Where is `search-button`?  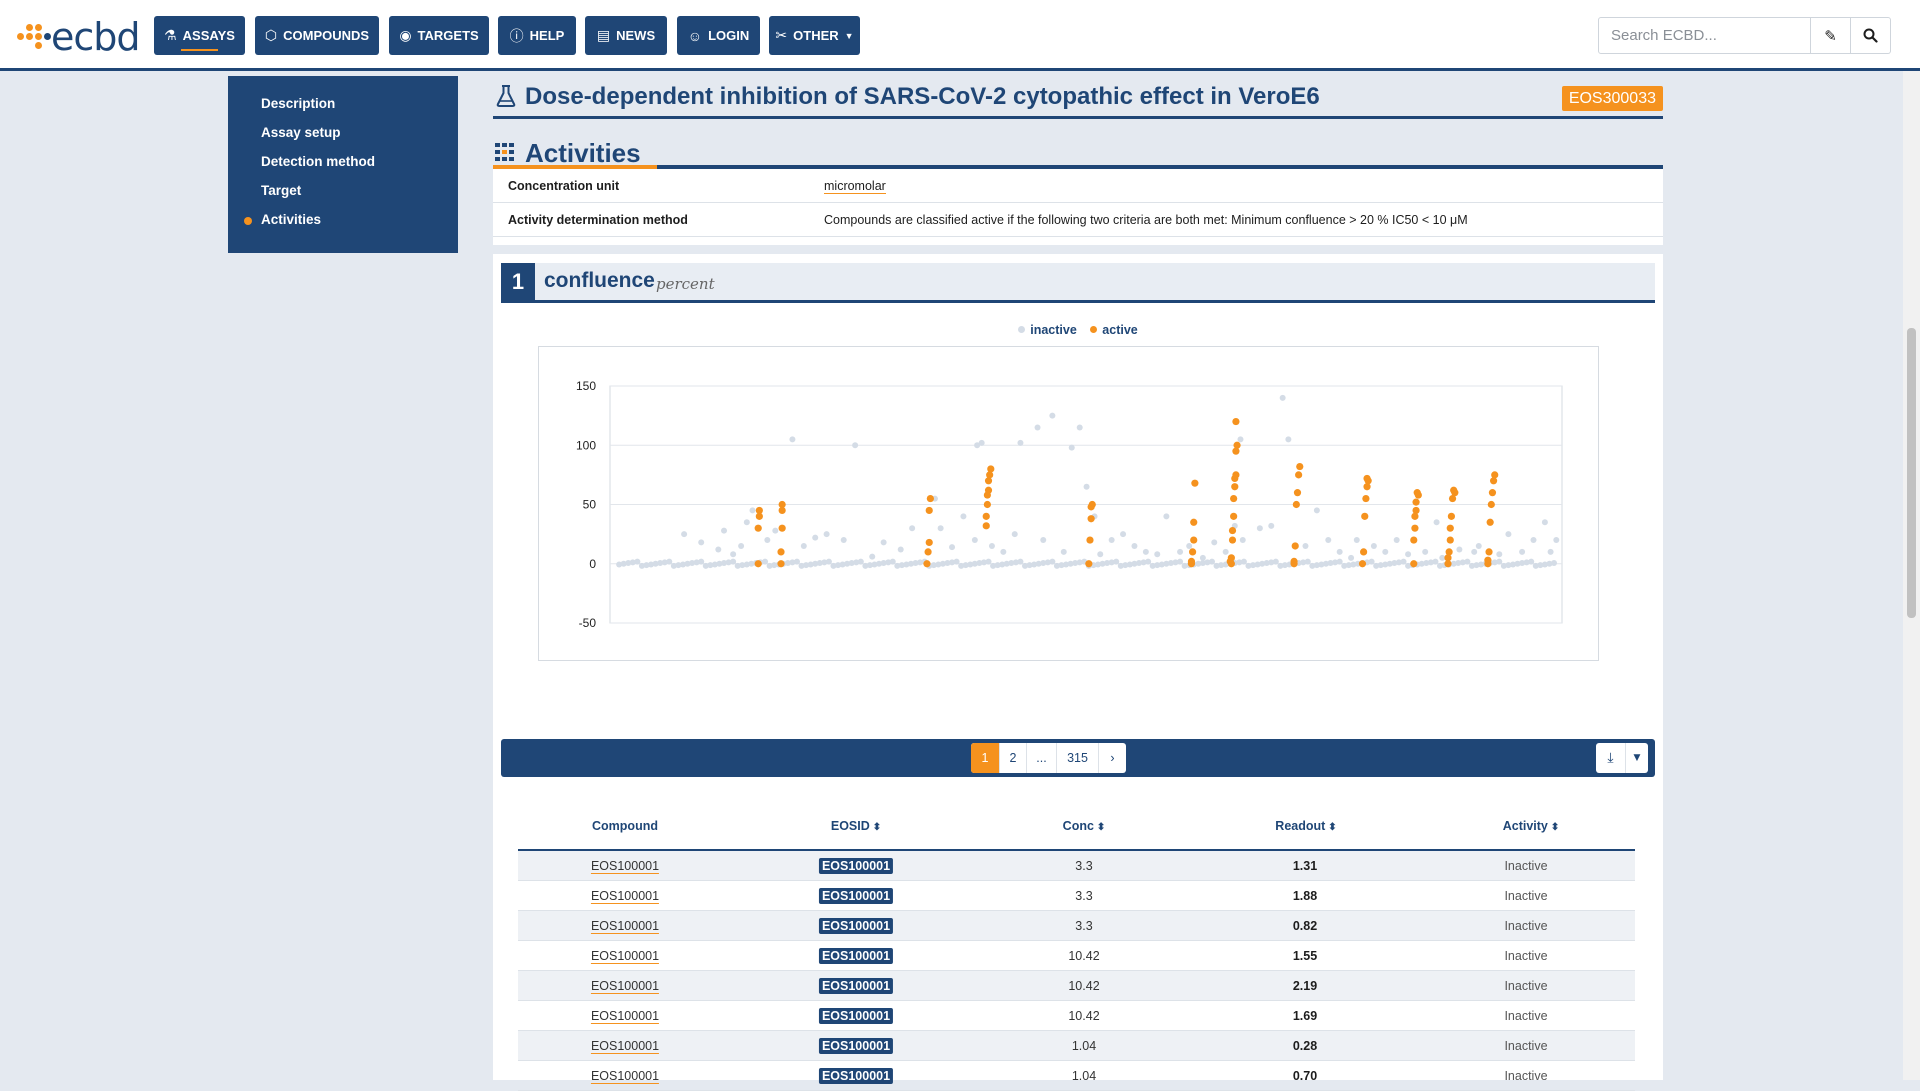
search-button is located at coordinates (1871, 35).